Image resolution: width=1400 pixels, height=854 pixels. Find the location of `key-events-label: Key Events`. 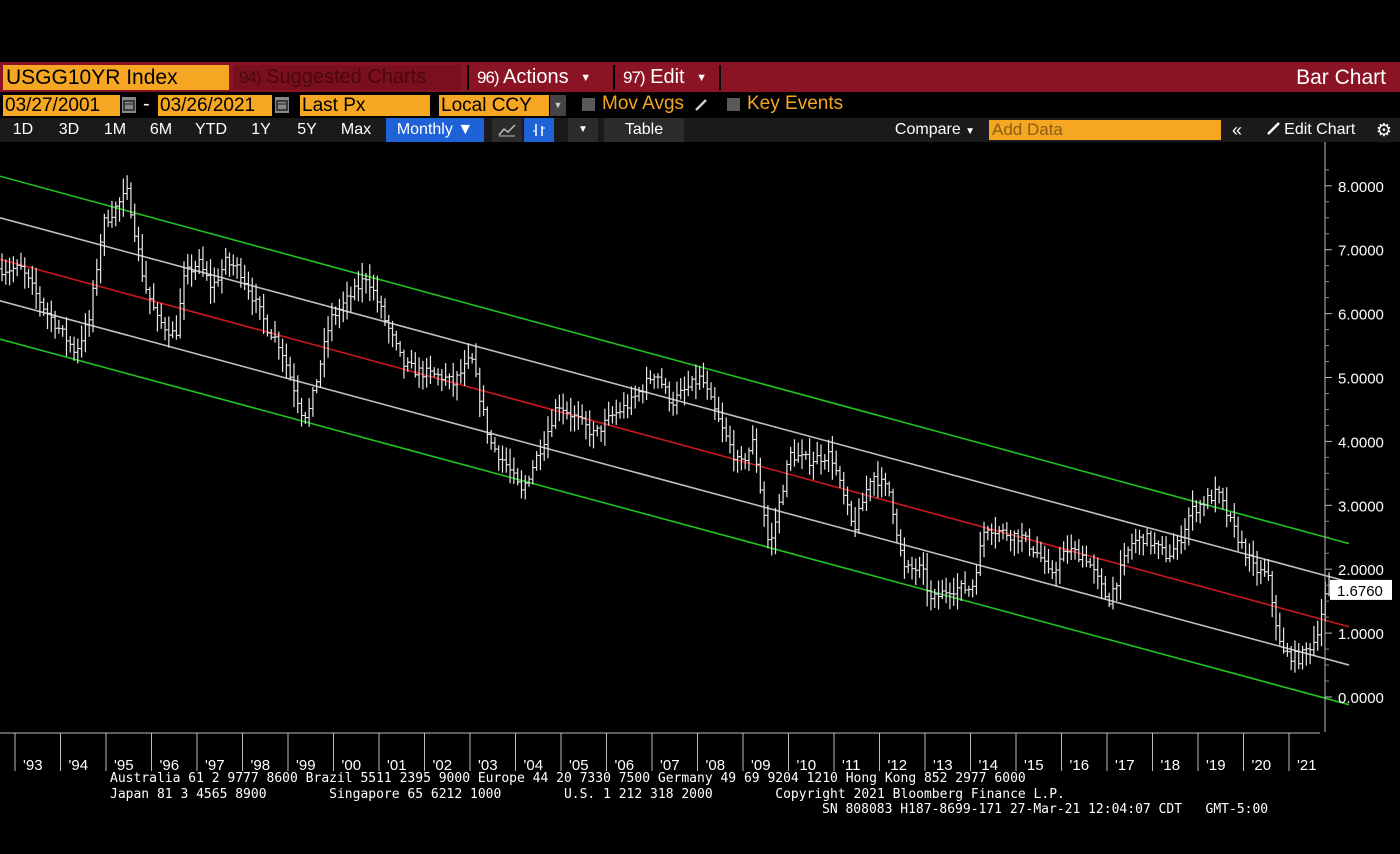

key-events-label: Key Events is located at coordinates (795, 103).